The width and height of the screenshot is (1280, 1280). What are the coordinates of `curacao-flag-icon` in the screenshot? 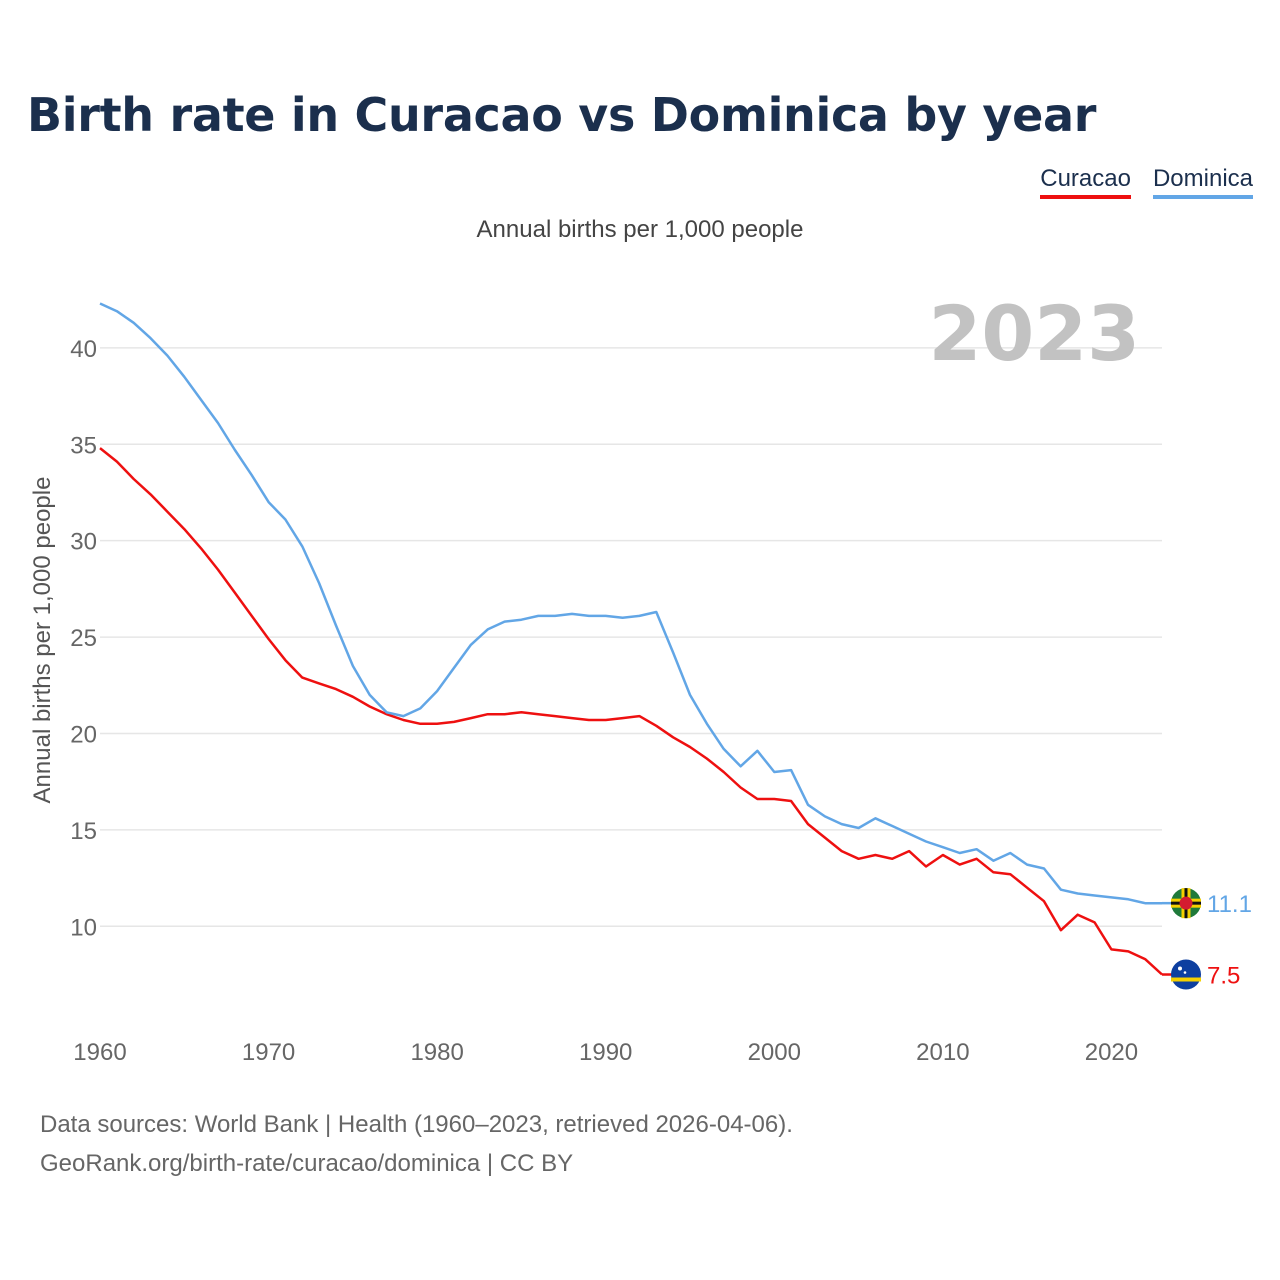 It's located at (1186, 974).